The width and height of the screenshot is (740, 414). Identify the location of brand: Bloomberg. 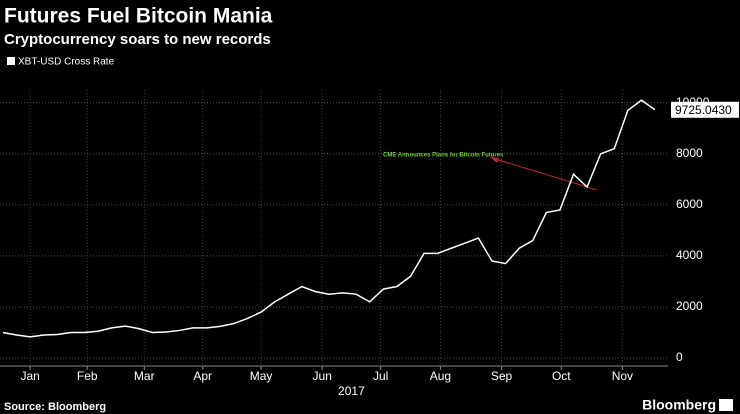
(679, 405).